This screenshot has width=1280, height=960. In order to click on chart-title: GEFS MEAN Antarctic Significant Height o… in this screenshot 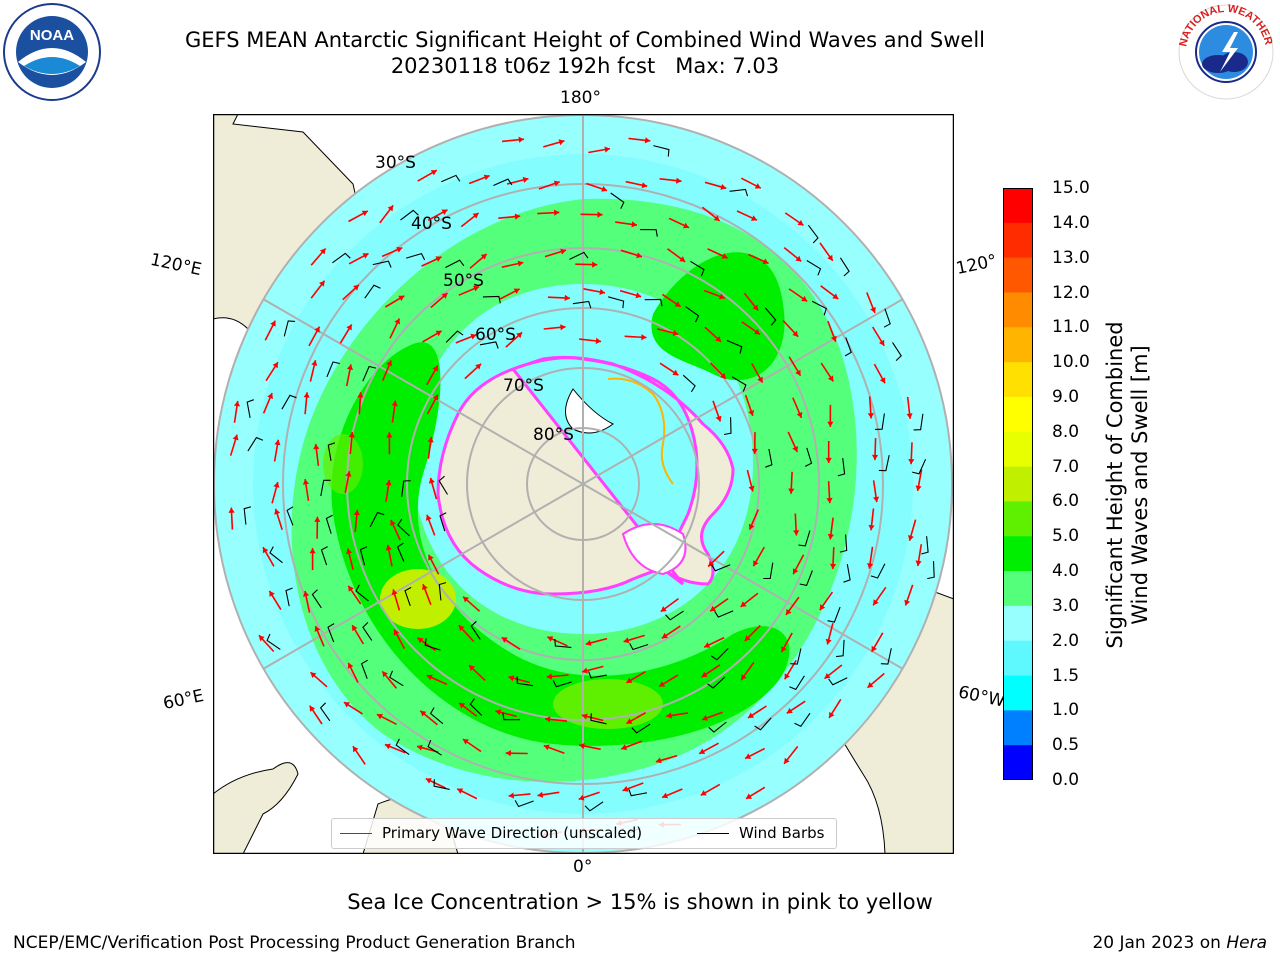, I will do `click(585, 40)`.